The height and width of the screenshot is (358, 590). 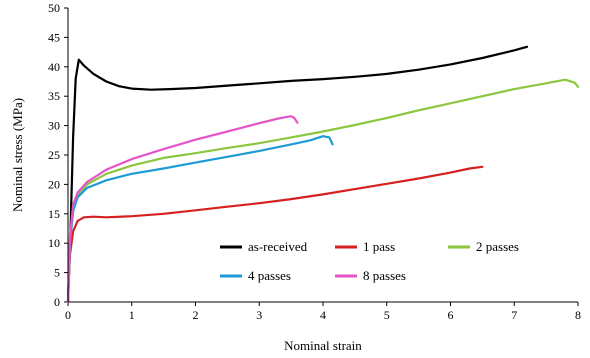 I want to click on x-tick-label: 6, so click(x=451, y=315).